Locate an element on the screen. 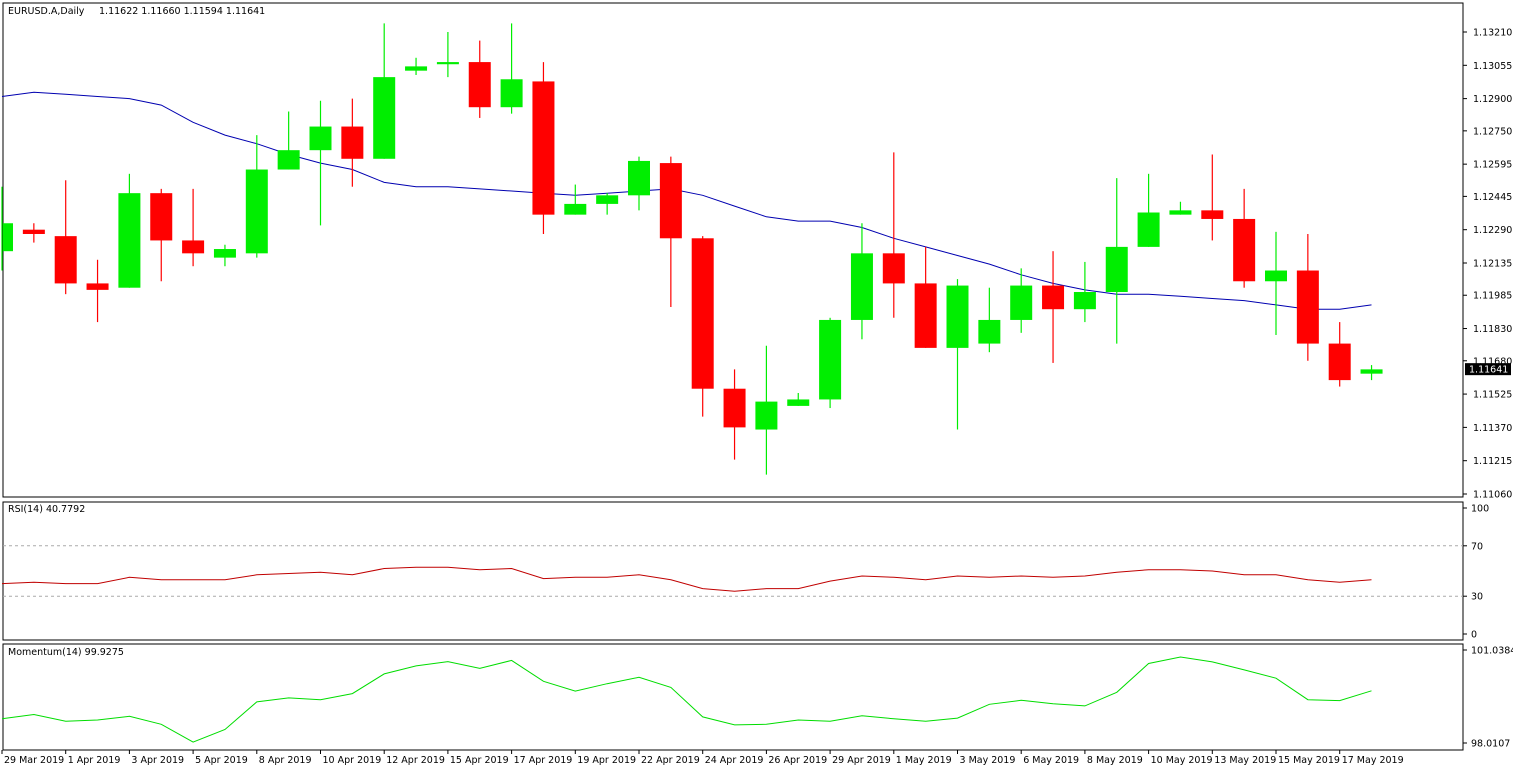 This screenshot has width=1513, height=770. price-tick-label: 1.11680 is located at coordinates (1492, 361).